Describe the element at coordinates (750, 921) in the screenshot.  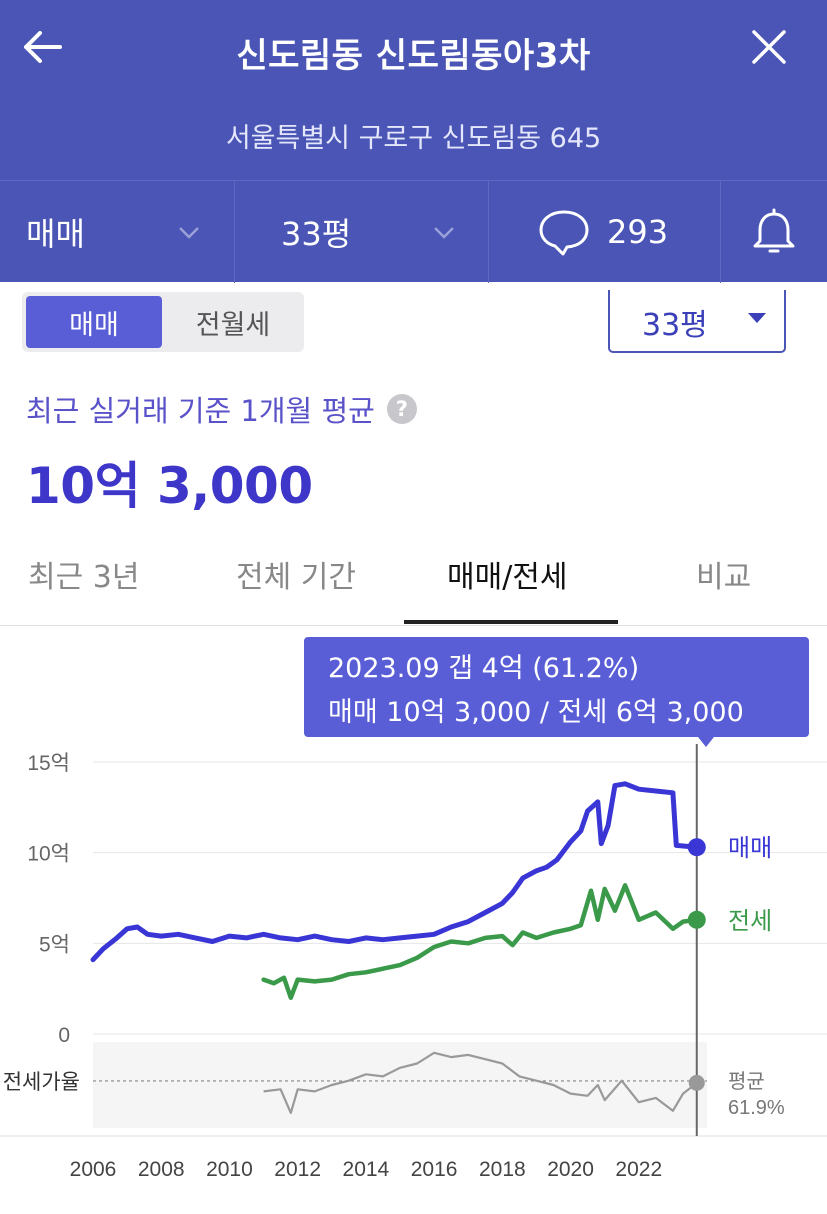
I see `jeonse-end-label: 전세` at that location.